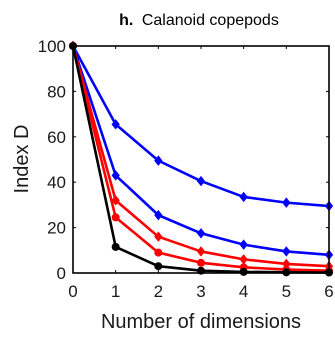 The width and height of the screenshot is (335, 358). I want to click on y-tick-label: 60, so click(56, 137).